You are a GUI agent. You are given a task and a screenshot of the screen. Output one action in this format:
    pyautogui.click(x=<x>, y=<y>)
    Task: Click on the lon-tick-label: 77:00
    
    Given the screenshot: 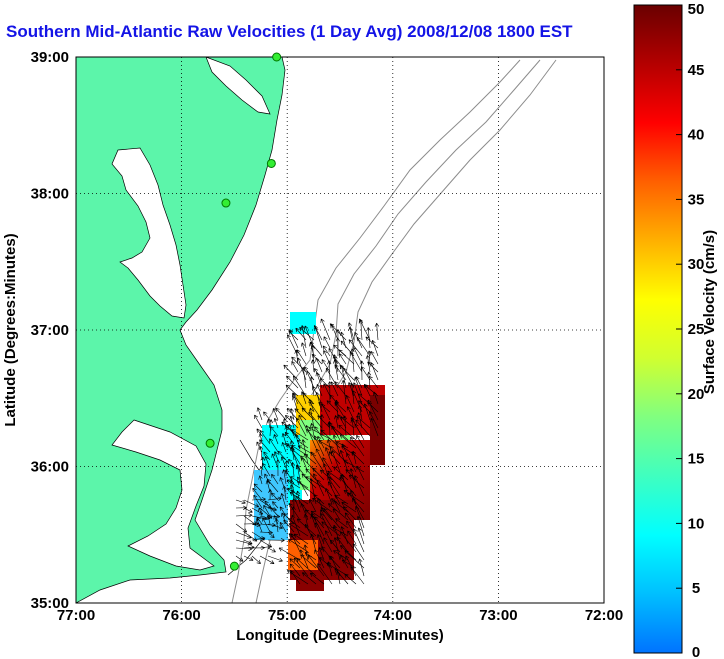 What is the action you would take?
    pyautogui.click(x=76, y=615)
    